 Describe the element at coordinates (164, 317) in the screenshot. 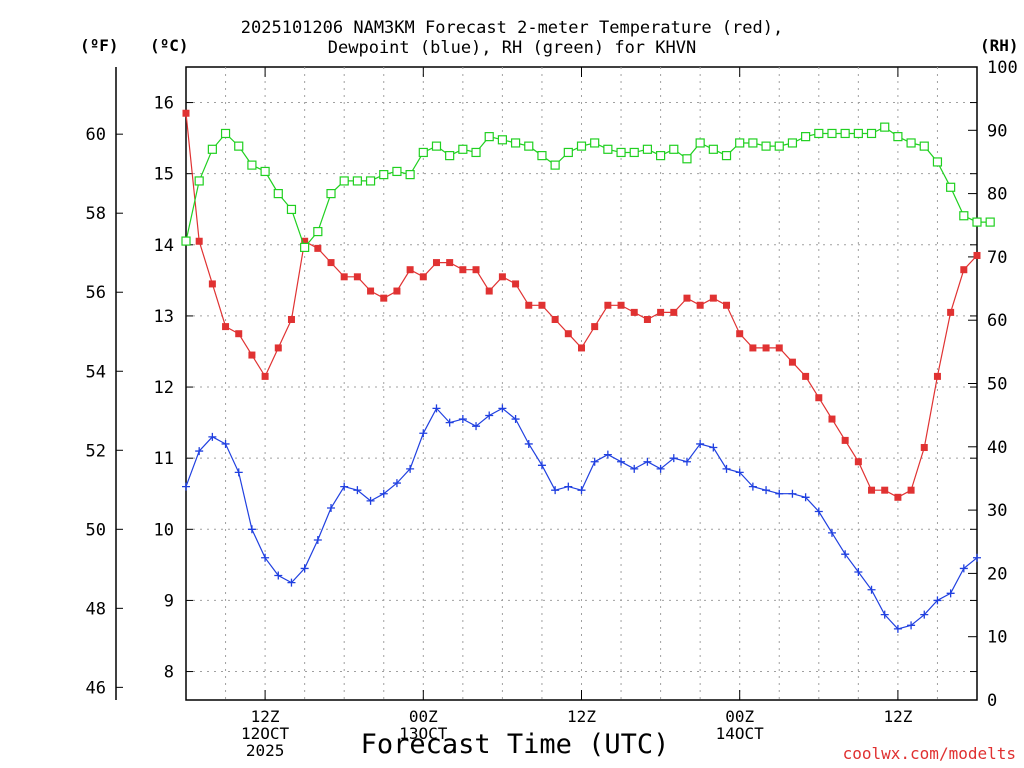

I see `celsius-tick-label: 13` at that location.